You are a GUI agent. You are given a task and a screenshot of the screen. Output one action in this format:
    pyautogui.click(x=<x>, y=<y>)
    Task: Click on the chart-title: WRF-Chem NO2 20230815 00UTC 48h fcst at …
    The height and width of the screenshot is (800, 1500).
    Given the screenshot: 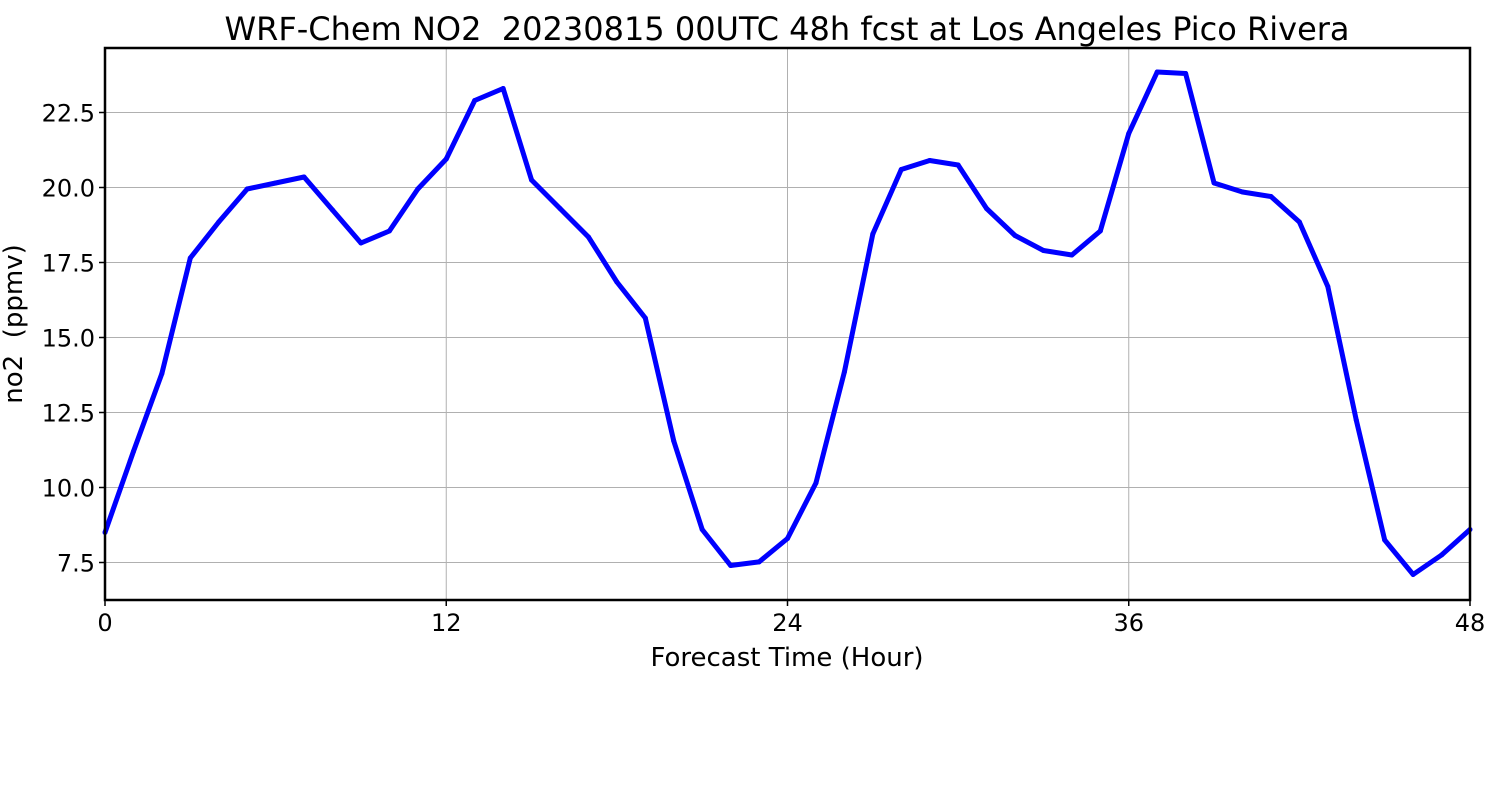 What is the action you would take?
    pyautogui.click(x=786, y=29)
    